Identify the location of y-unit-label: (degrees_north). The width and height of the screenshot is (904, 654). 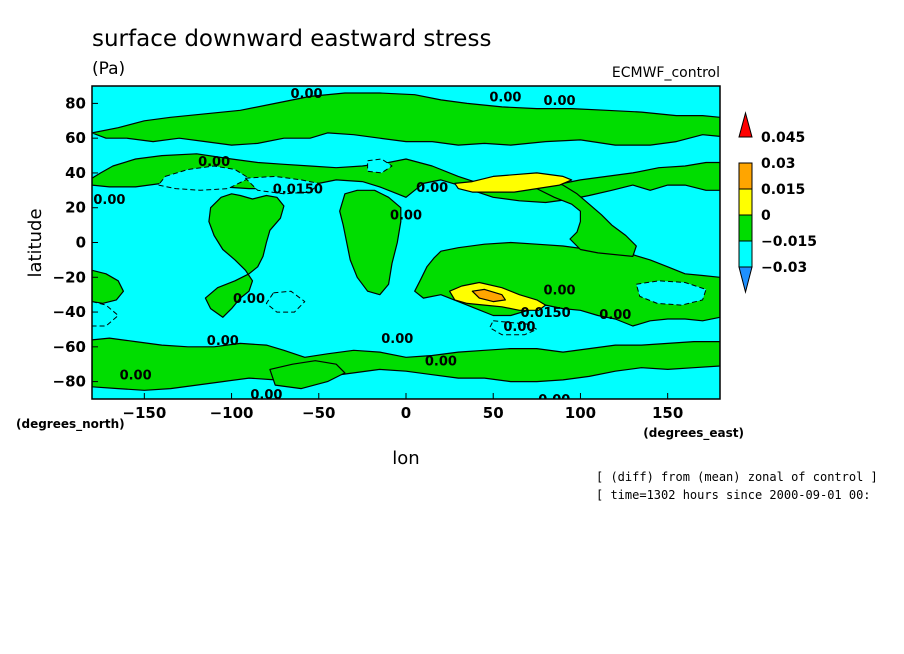
(70, 424).